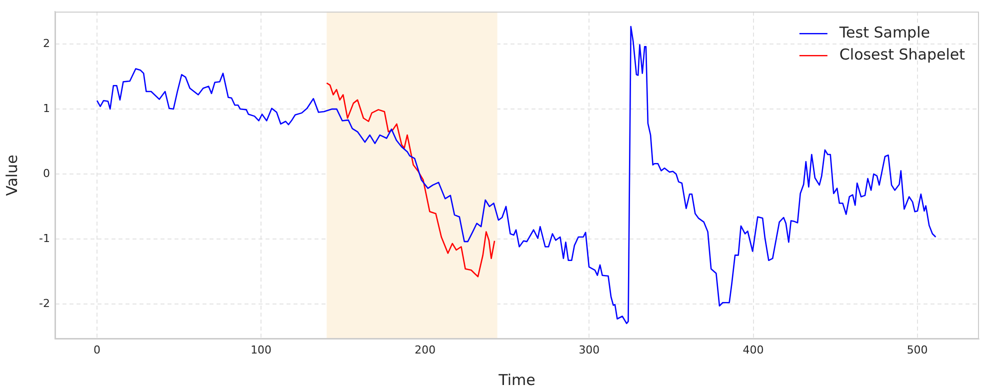 Image resolution: width=989 pixels, height=390 pixels. Describe the element at coordinates (11, 175) in the screenshot. I see `y-axis-title: Value` at that location.